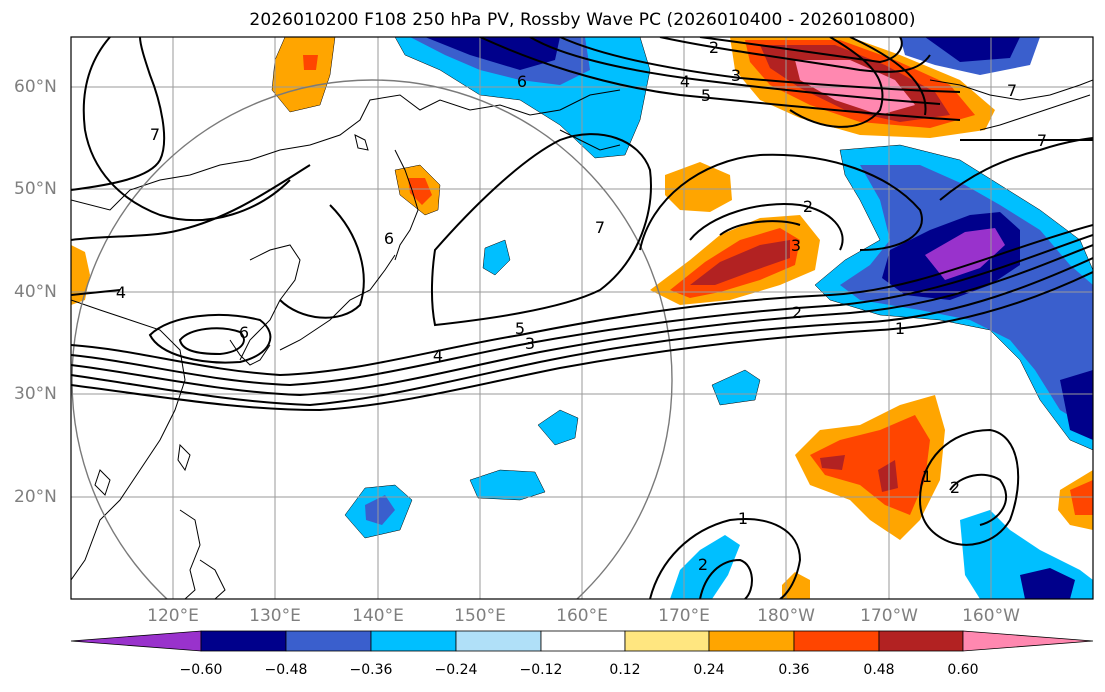 The height and width of the screenshot is (692, 1105). I want to click on colorbar-tick: −0.12, so click(541, 670).